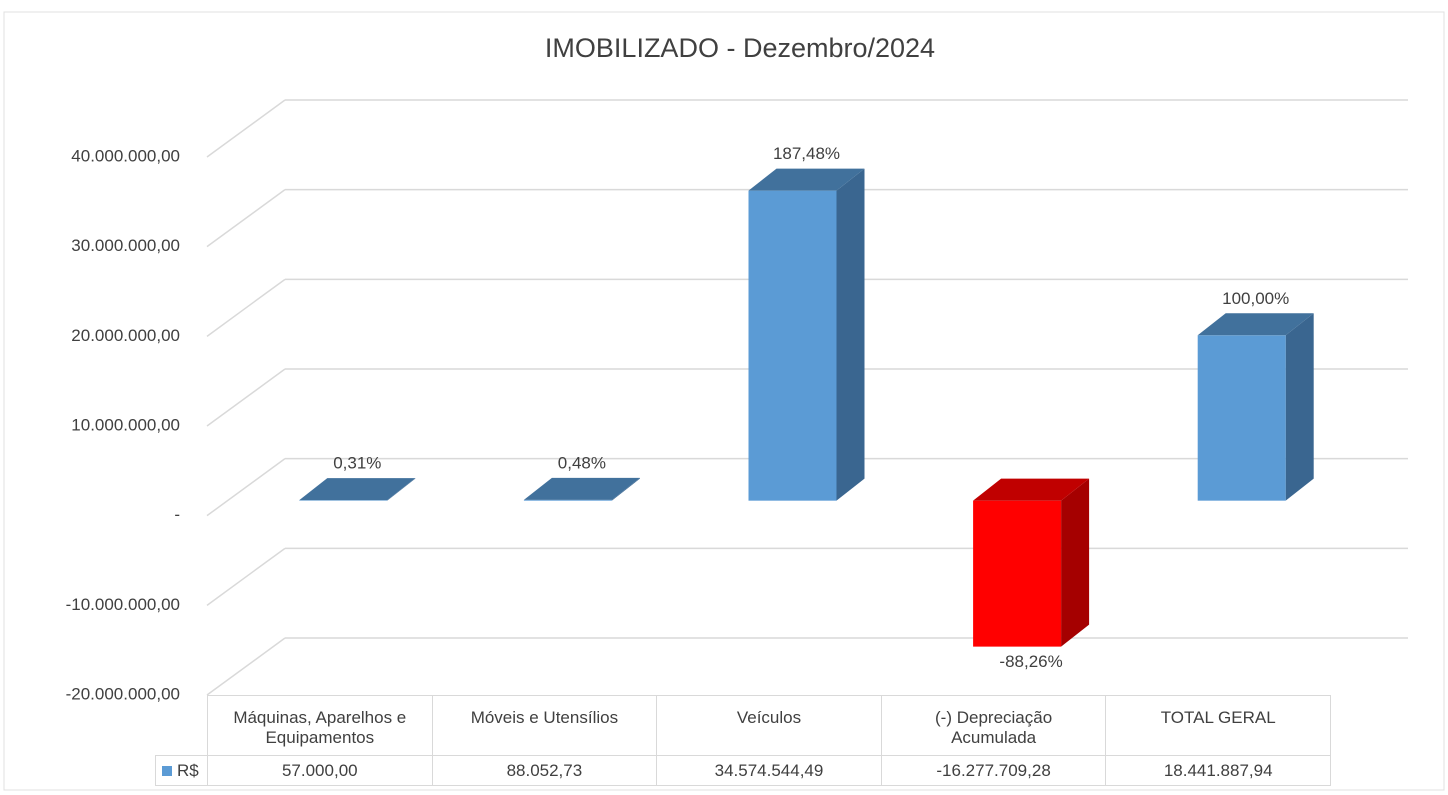  What do you see at coordinates (177, 514) in the screenshot?
I see `y-tick-label: -` at bounding box center [177, 514].